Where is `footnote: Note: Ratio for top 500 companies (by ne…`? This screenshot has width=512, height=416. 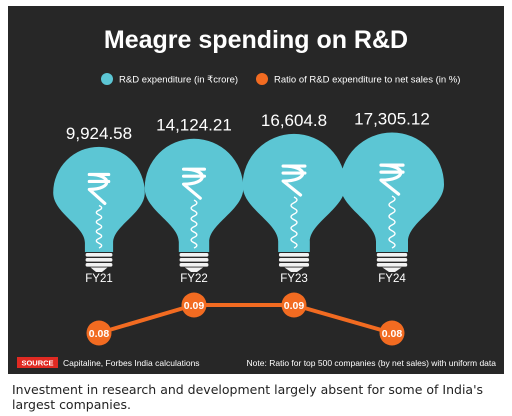
footnote: Note: Ratio for top 500 companies (by ne… is located at coordinates (372, 363).